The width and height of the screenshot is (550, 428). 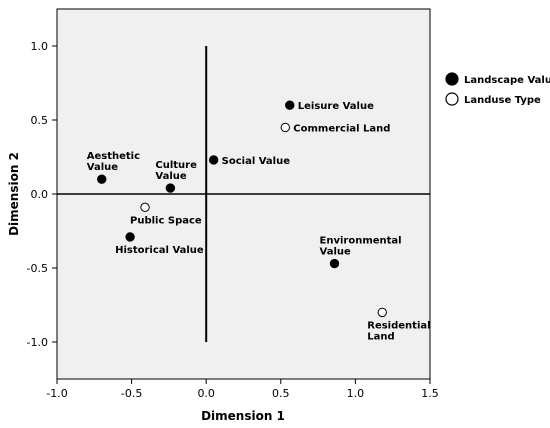 What do you see at coordinates (113, 156) in the screenshot?
I see `point-label: Aesthetic` at bounding box center [113, 156].